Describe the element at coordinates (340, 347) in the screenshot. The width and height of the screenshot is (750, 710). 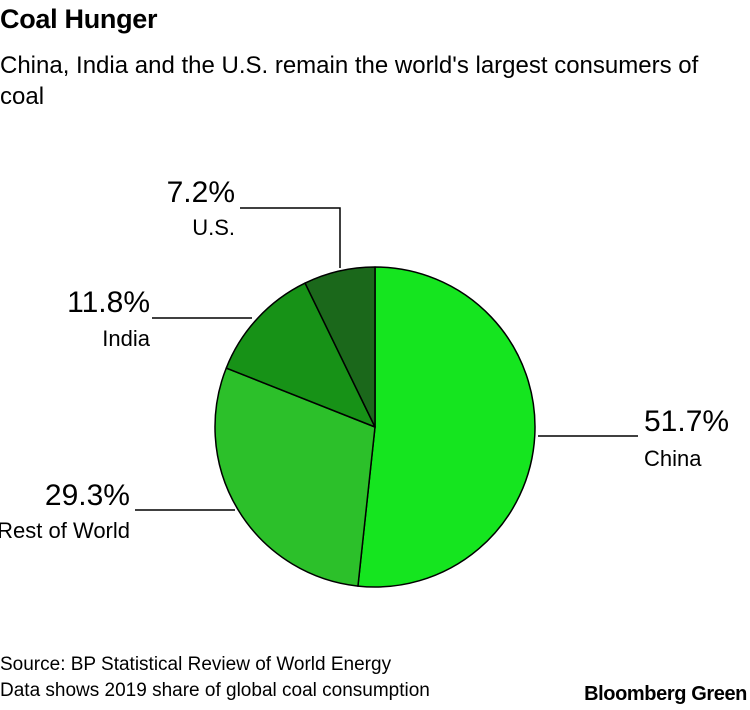
I see `pie-slice-u-s` at that location.